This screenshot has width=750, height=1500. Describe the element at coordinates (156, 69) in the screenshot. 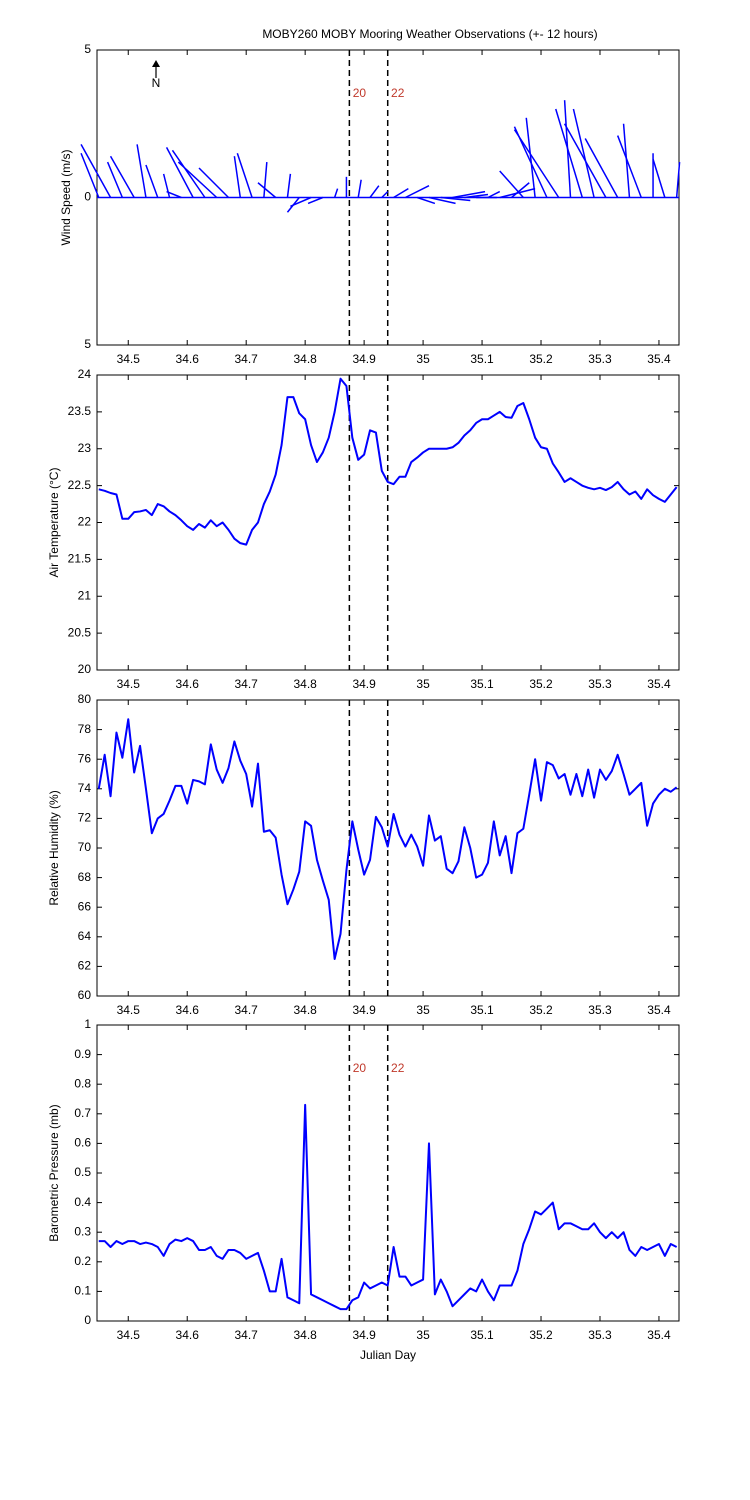

I see `north-arrow` at that location.